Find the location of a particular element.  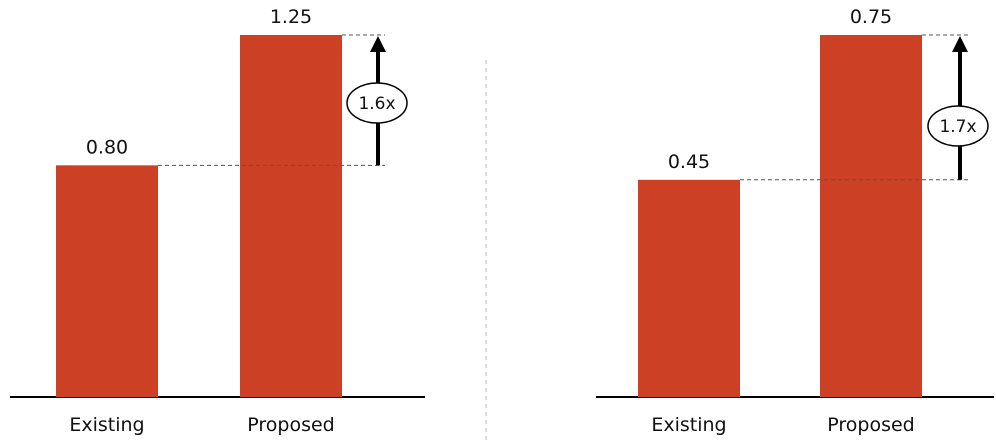

value-label: 0.45 is located at coordinates (689, 162).